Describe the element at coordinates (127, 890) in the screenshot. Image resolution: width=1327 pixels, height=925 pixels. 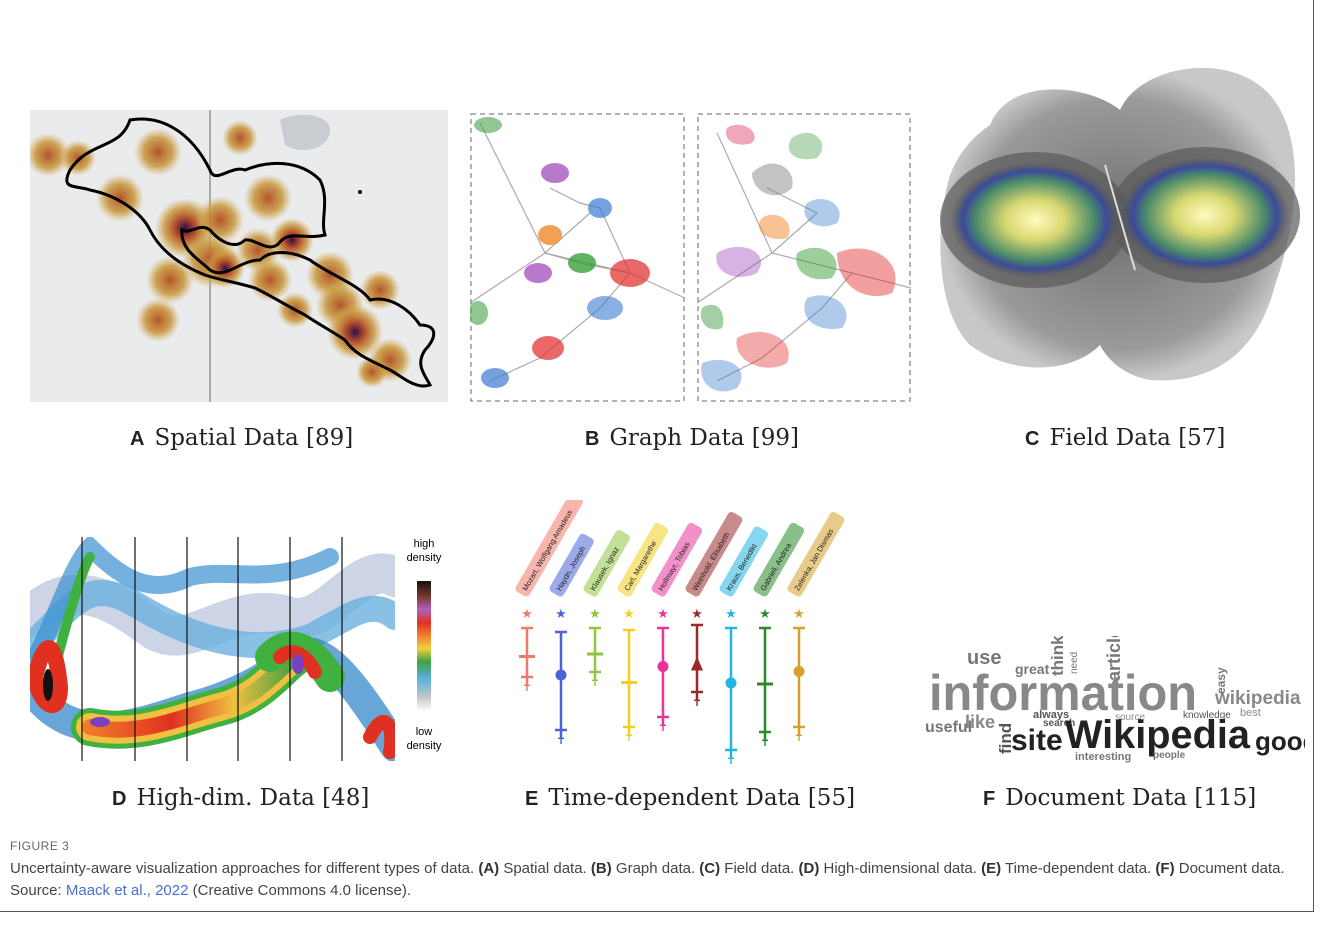
I see `source-link: Maack et al., 2022` at that location.